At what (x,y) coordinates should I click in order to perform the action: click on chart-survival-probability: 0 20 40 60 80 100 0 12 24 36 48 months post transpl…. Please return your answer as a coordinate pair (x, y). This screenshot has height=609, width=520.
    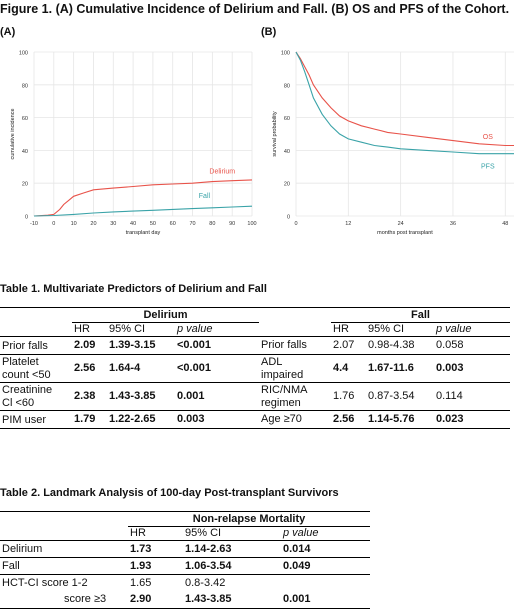
    Looking at the image, I should click on (393, 143).